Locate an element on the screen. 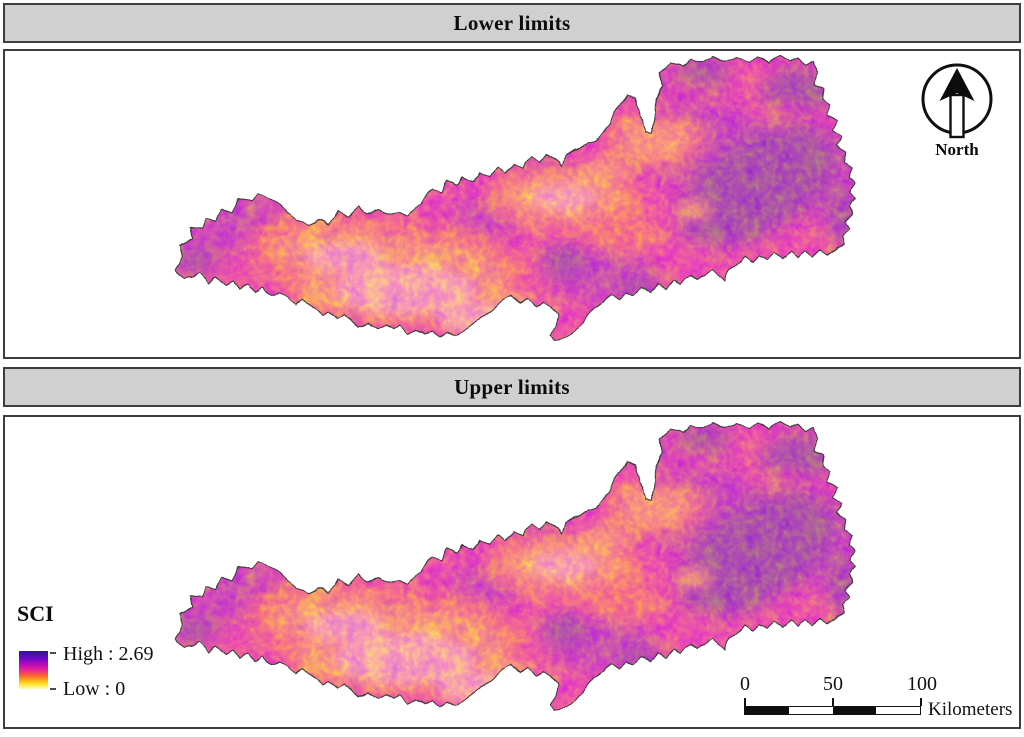 Image resolution: width=1024 pixels, height=737 pixels. map-legend: SCI High : 2.69 Low : 0 is located at coordinates (132, 653).